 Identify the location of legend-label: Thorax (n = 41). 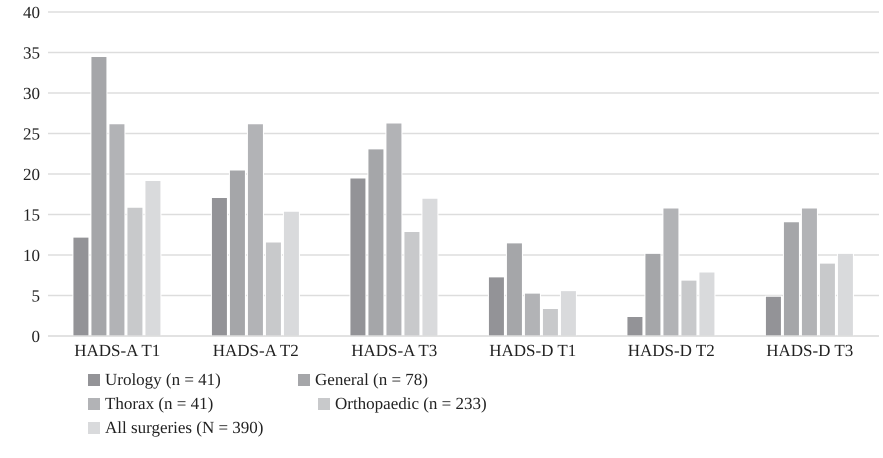
(159, 404).